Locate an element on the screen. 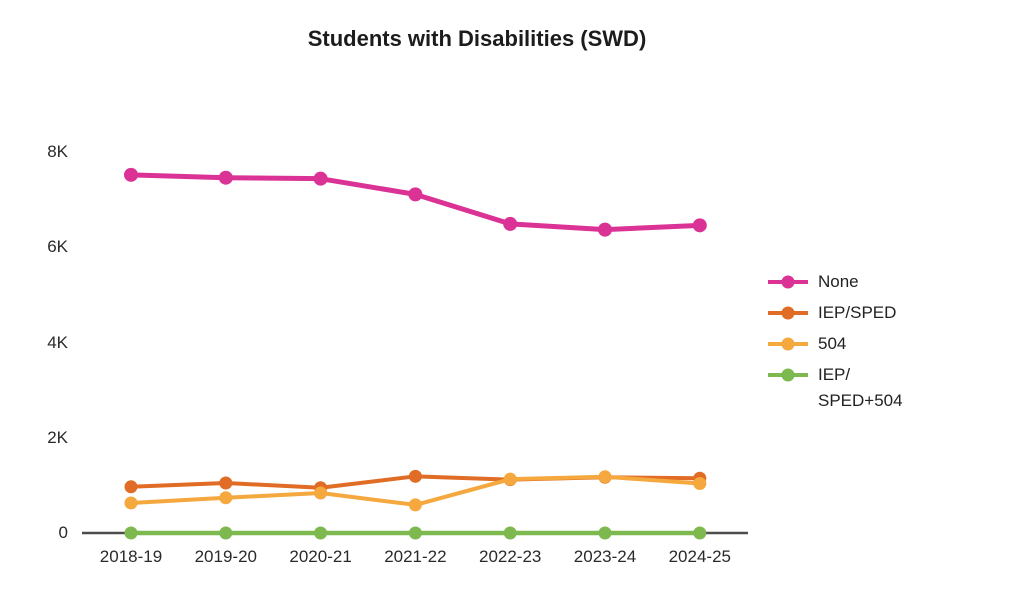 This screenshot has width=1024, height=589. y-tick-label: 4K is located at coordinates (57, 342).